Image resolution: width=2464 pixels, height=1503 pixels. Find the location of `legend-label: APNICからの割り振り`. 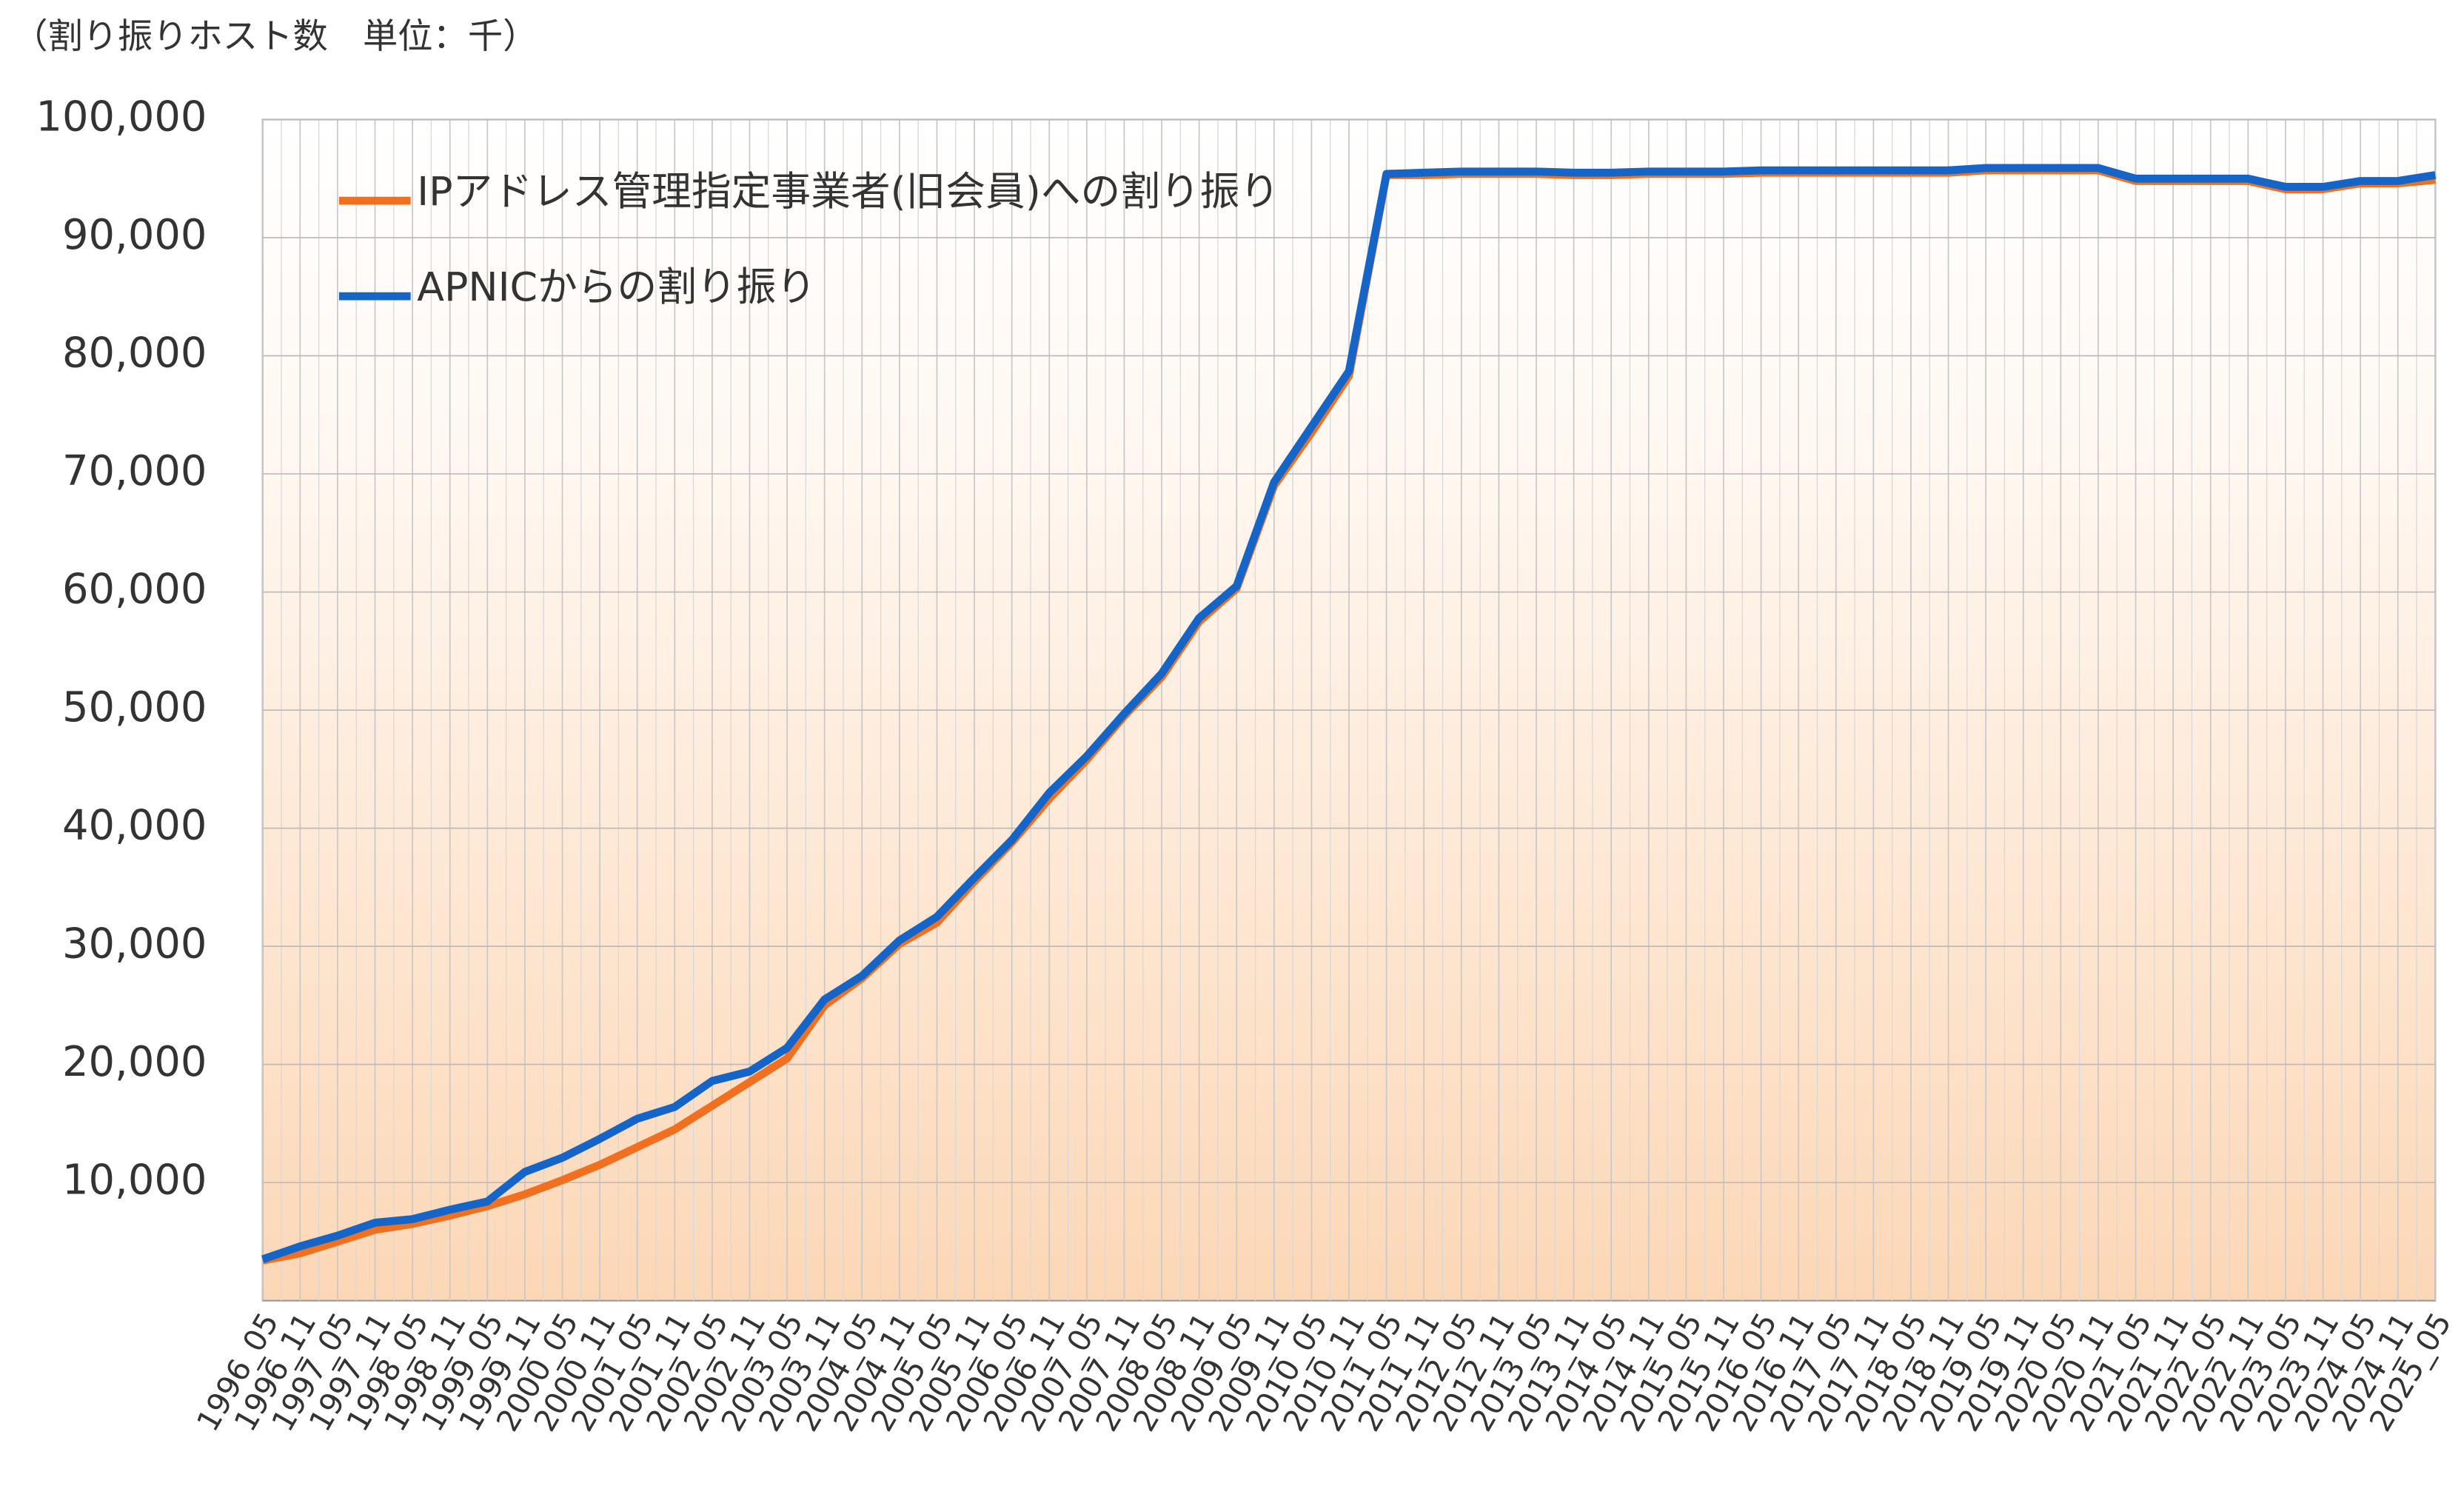

legend-label: APNICからの割り振り is located at coordinates (616, 287).